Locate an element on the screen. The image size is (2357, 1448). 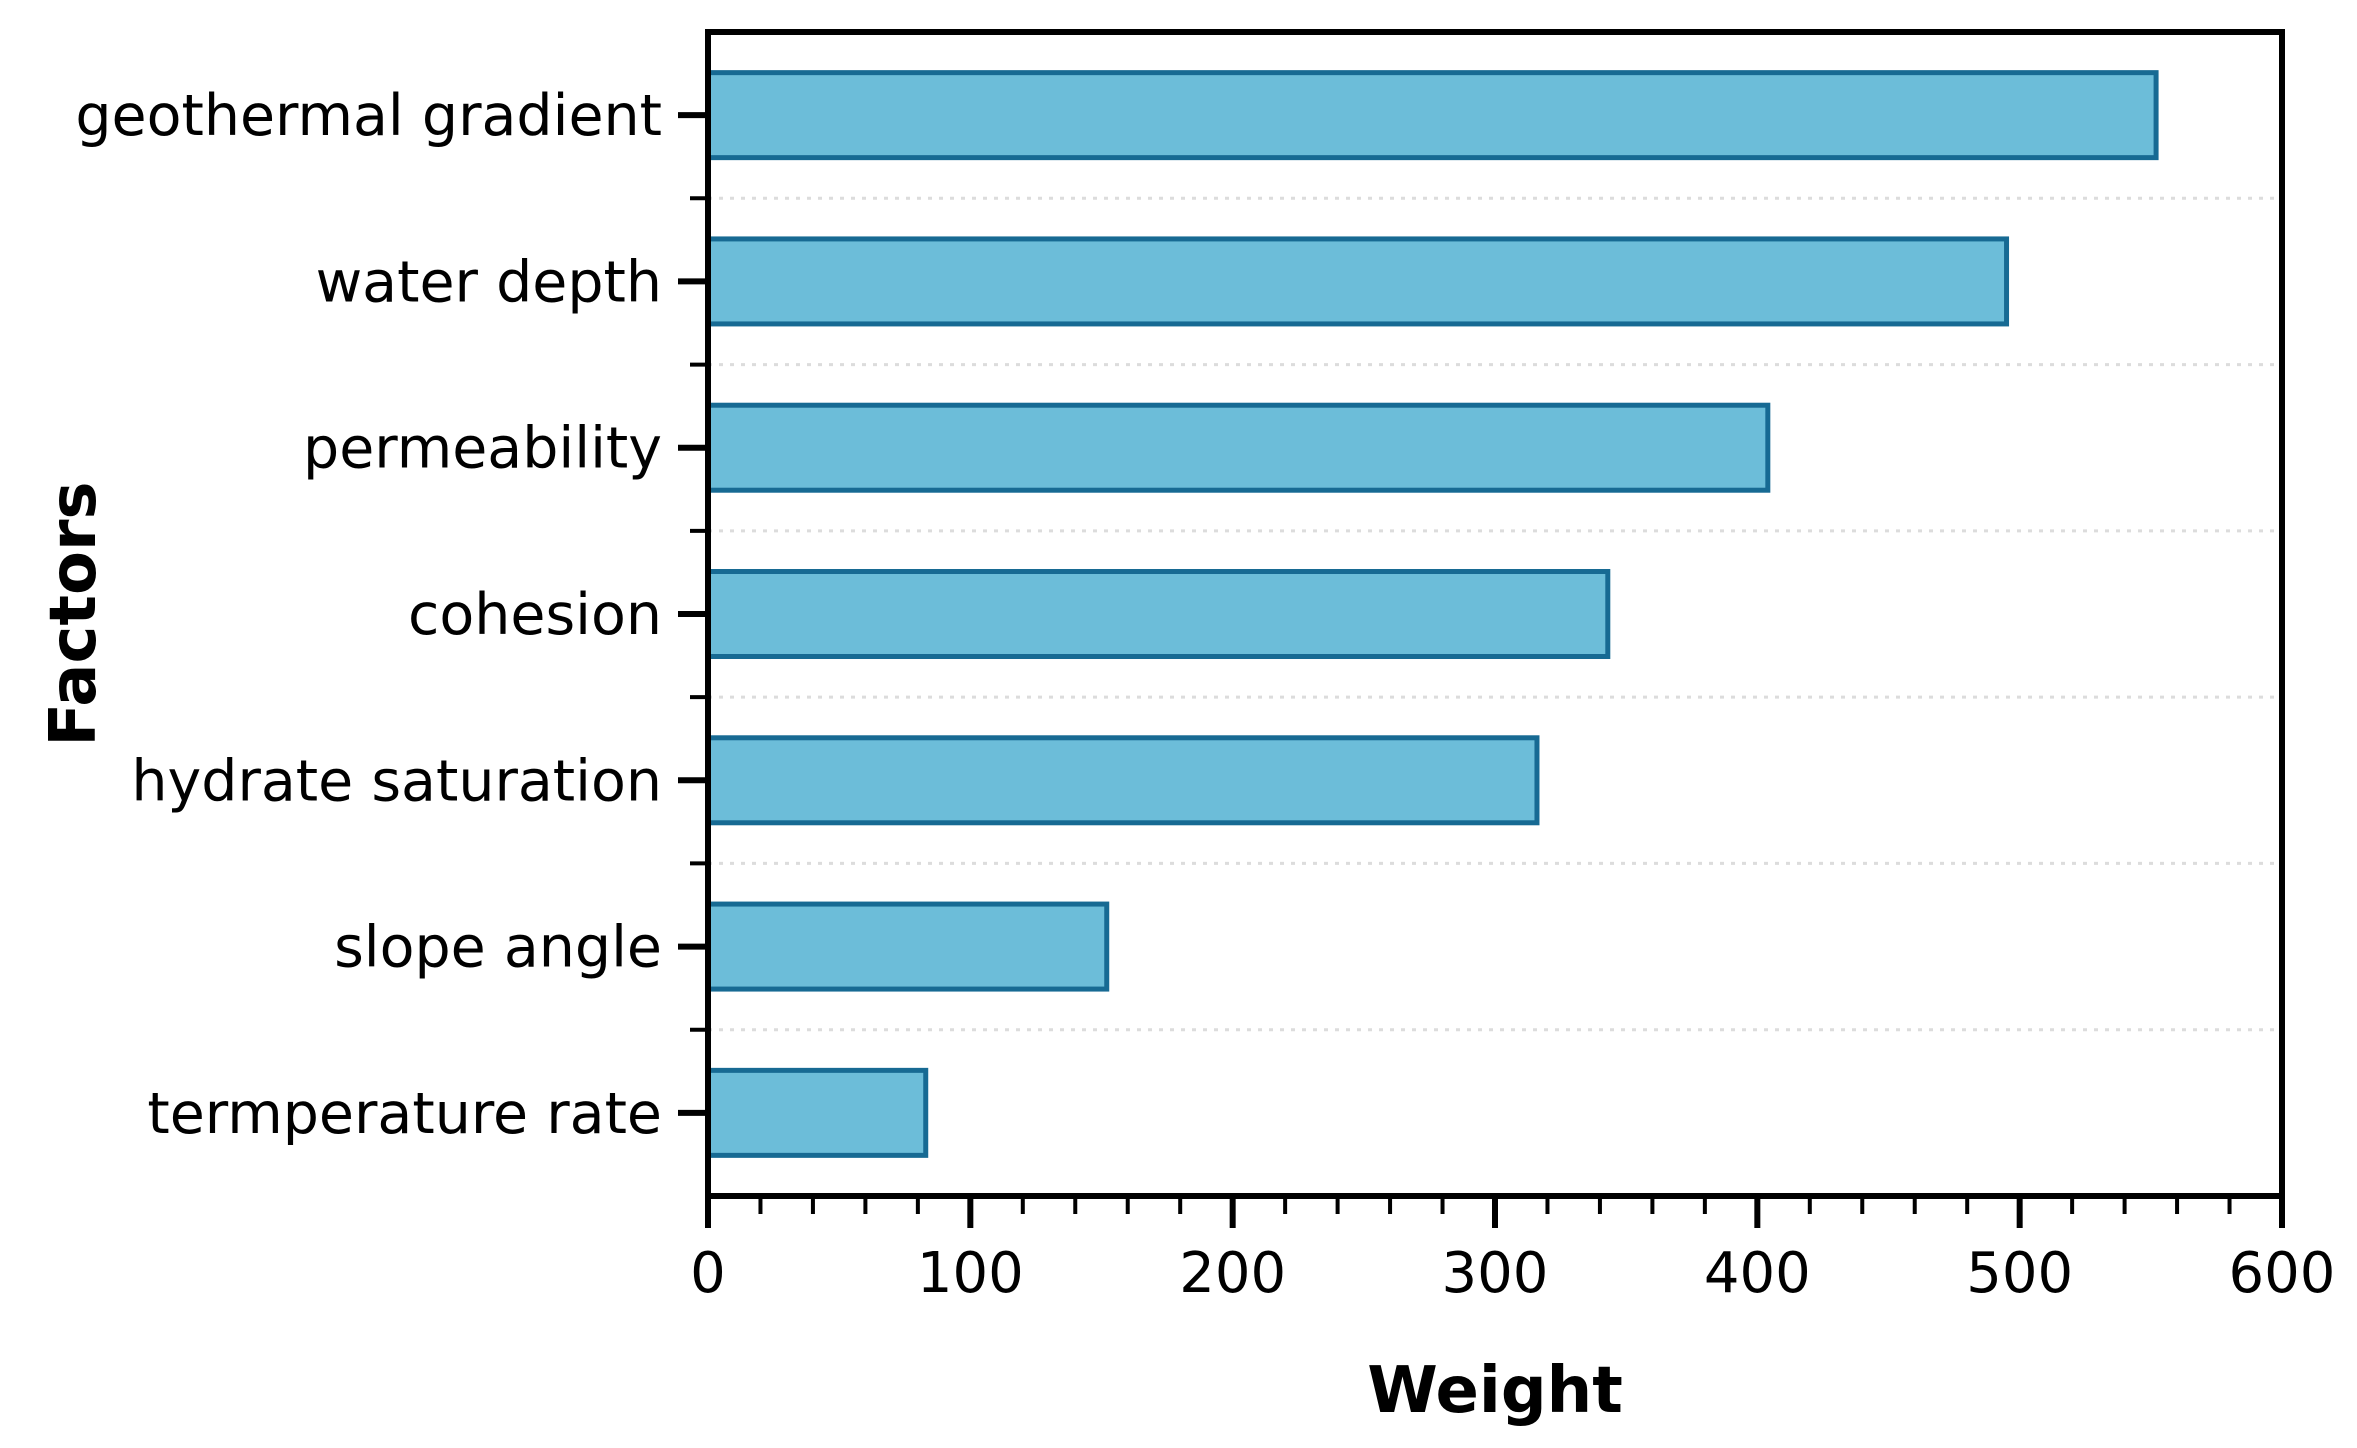
bar-cohesion is located at coordinates (1158, 614).